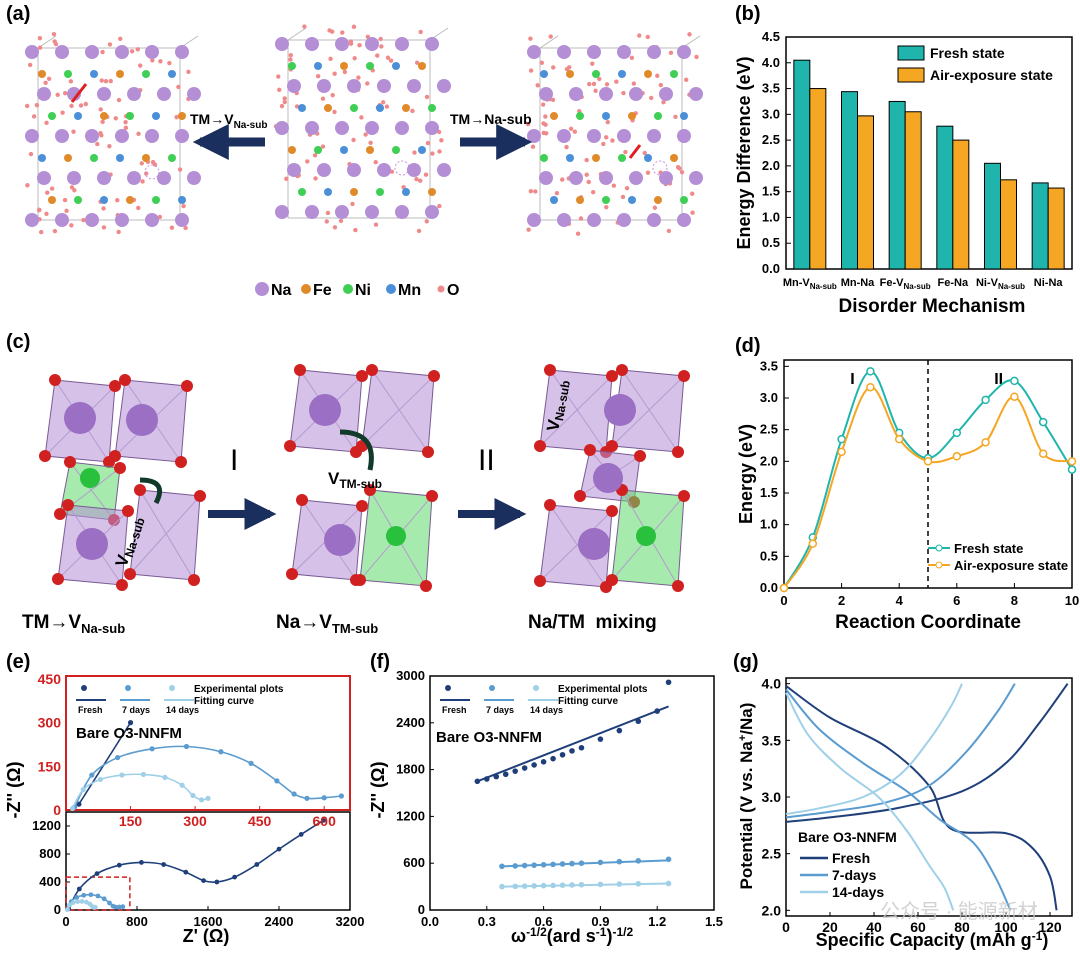  Describe the element at coordinates (325, 821) in the screenshot. I see `inset-x-tick-label: 600` at that location.